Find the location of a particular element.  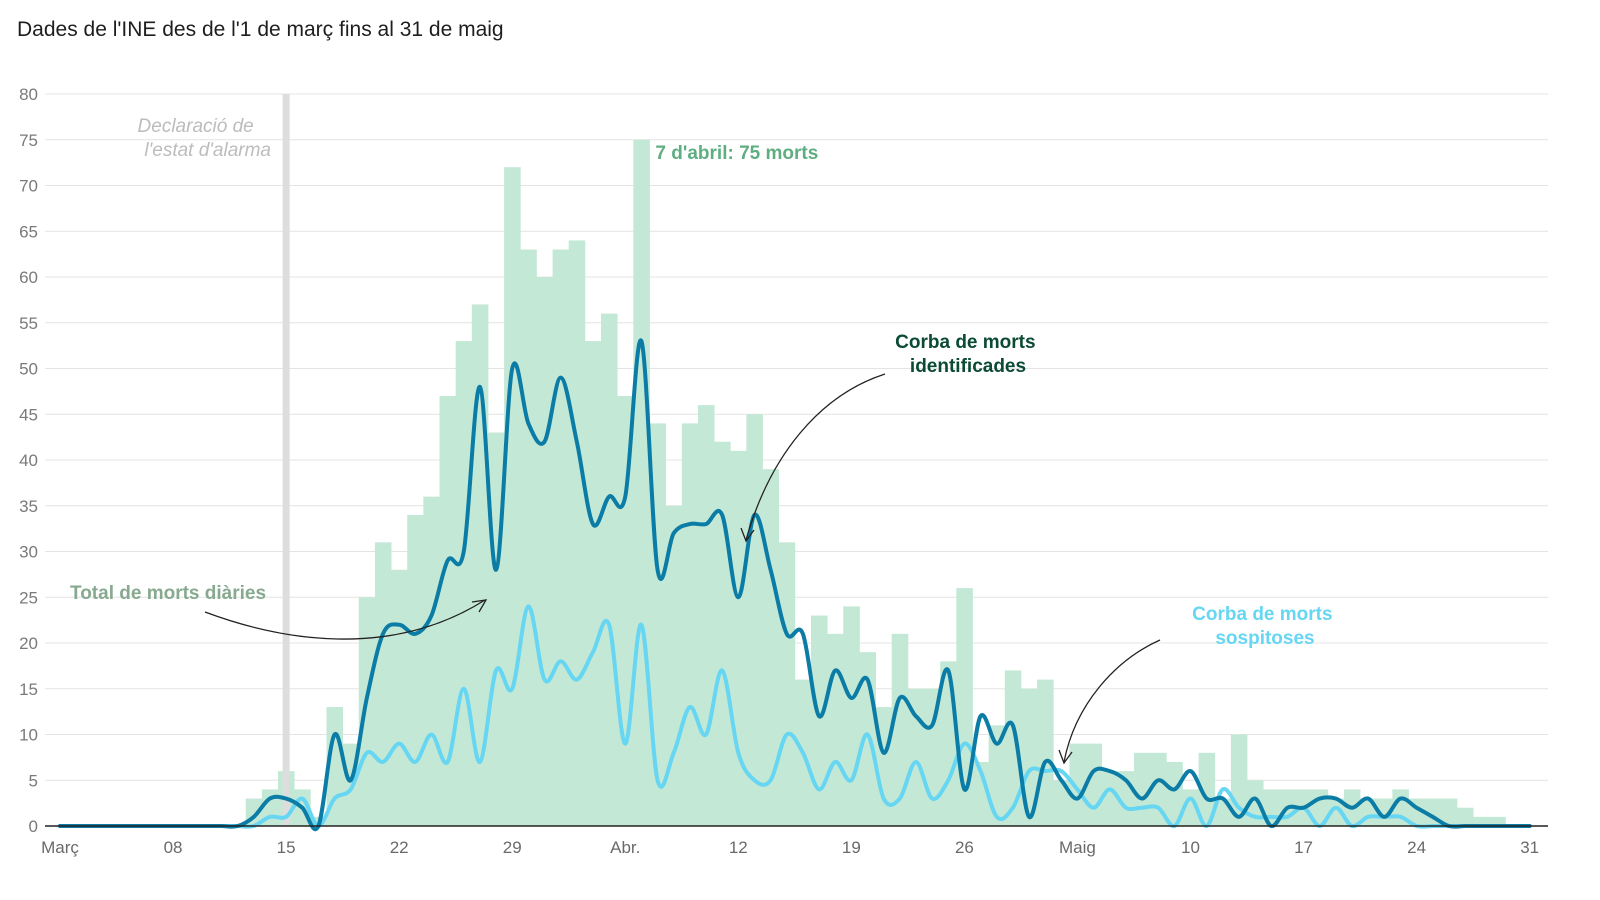

alarm-marker-line is located at coordinates (286, 460).